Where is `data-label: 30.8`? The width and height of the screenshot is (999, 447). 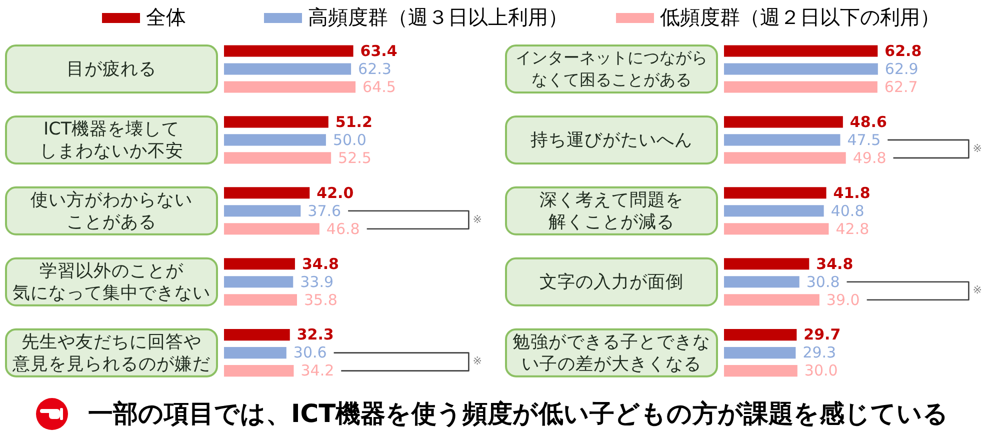
data-label: 30.8 is located at coordinates (823, 281).